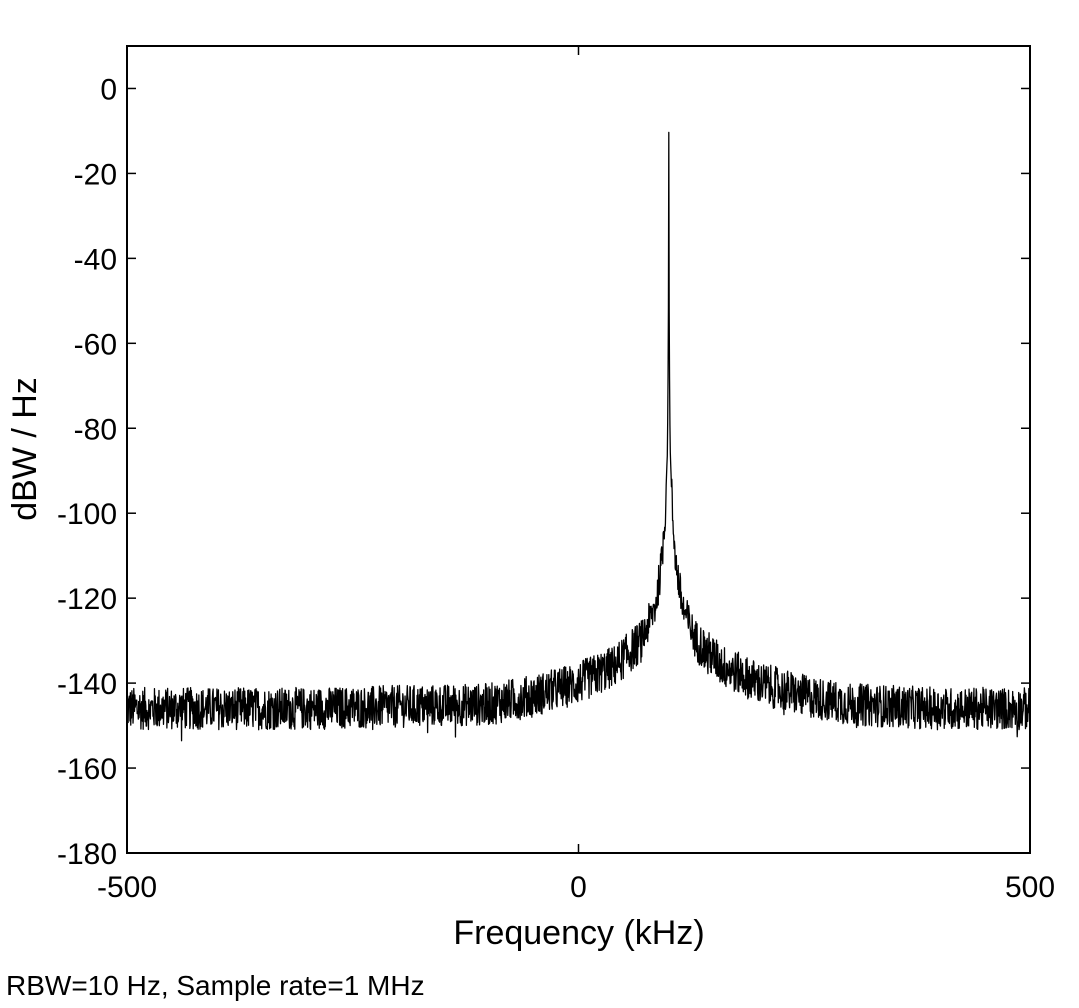 Image resolution: width=1079 pixels, height=1008 pixels. What do you see at coordinates (25, 449) in the screenshot?
I see `y-axis-label: dBW / Hz` at bounding box center [25, 449].